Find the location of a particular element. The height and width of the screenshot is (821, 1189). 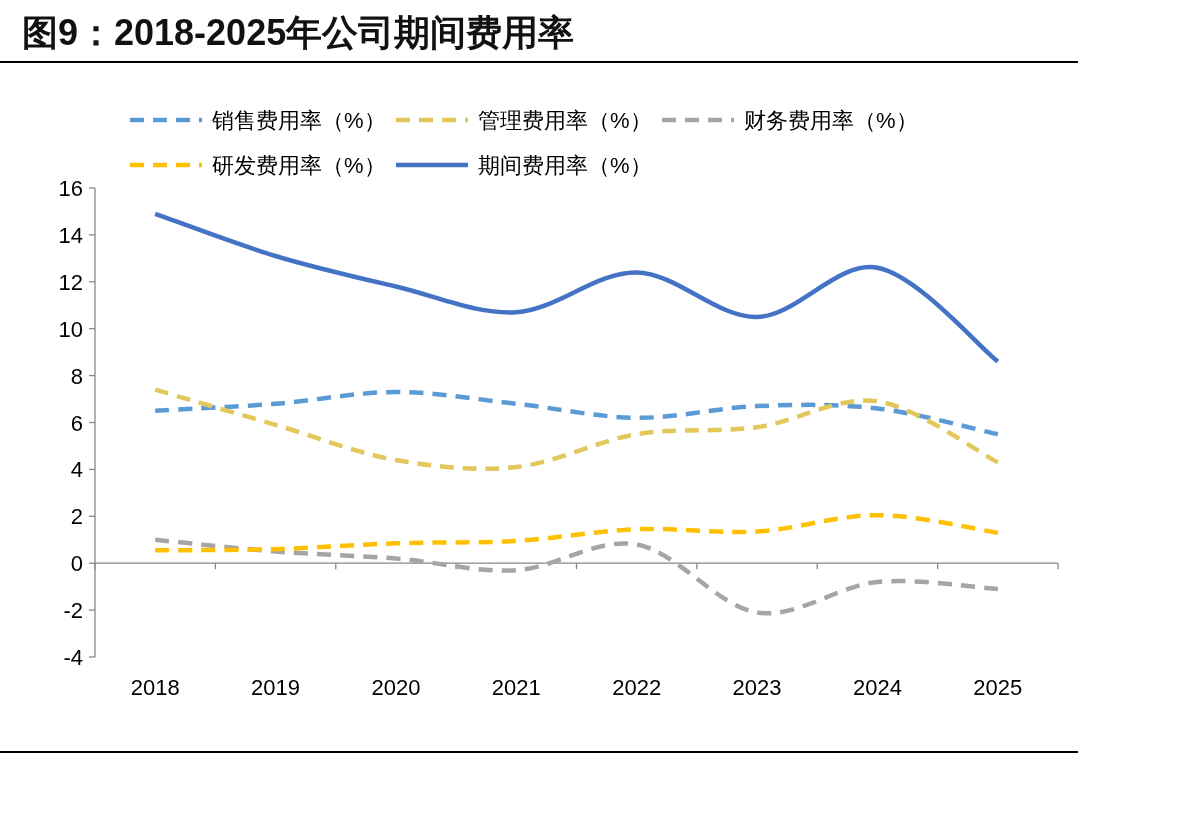

x-tick-label: 2019 is located at coordinates (276, 687).